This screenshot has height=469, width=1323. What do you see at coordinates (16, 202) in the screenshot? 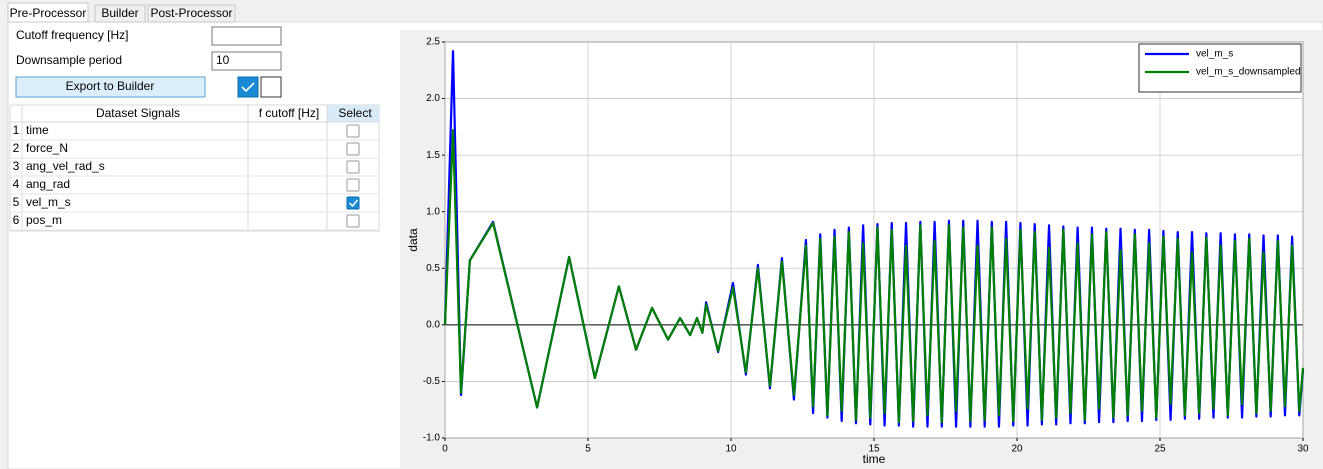
I see `row-index: 5` at bounding box center [16, 202].